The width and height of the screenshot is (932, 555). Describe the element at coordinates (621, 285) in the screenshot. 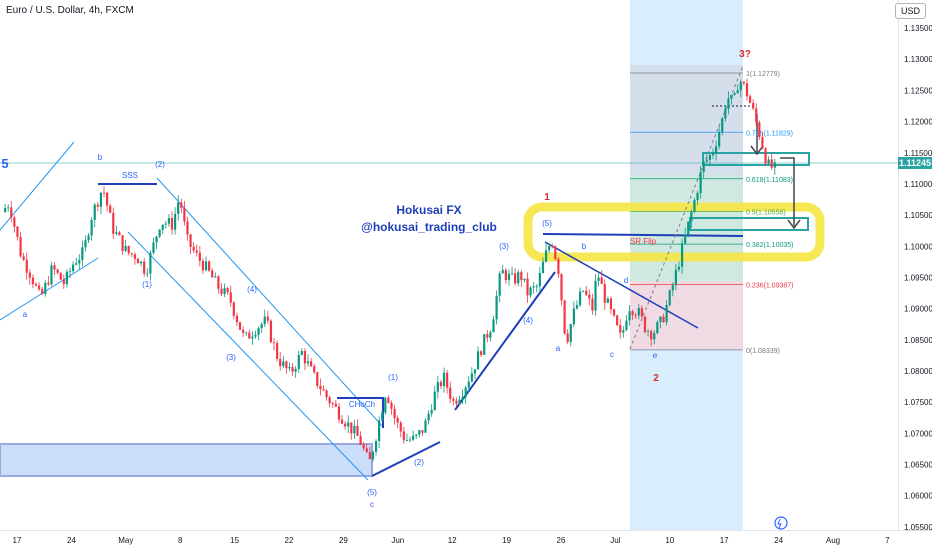

I see `triangle-lower` at that location.